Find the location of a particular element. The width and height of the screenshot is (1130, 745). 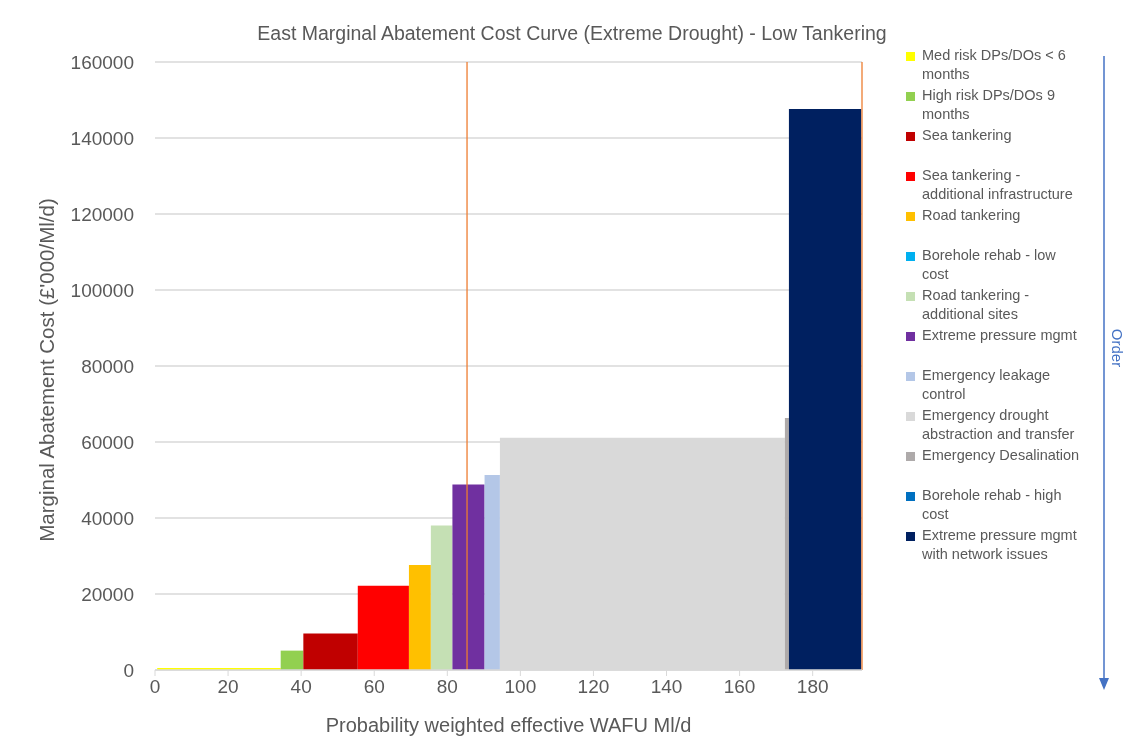

legend-label: Extreme pressure mgmt is located at coordinates (1000, 335).